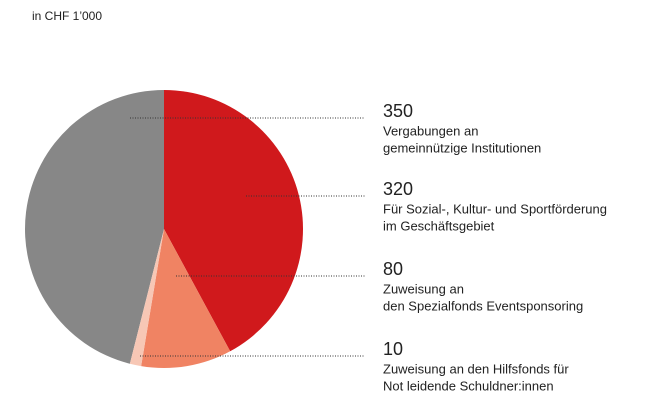  What do you see at coordinates (423, 288) in the screenshot?
I see `slice-label: Zuweisung an` at bounding box center [423, 288].